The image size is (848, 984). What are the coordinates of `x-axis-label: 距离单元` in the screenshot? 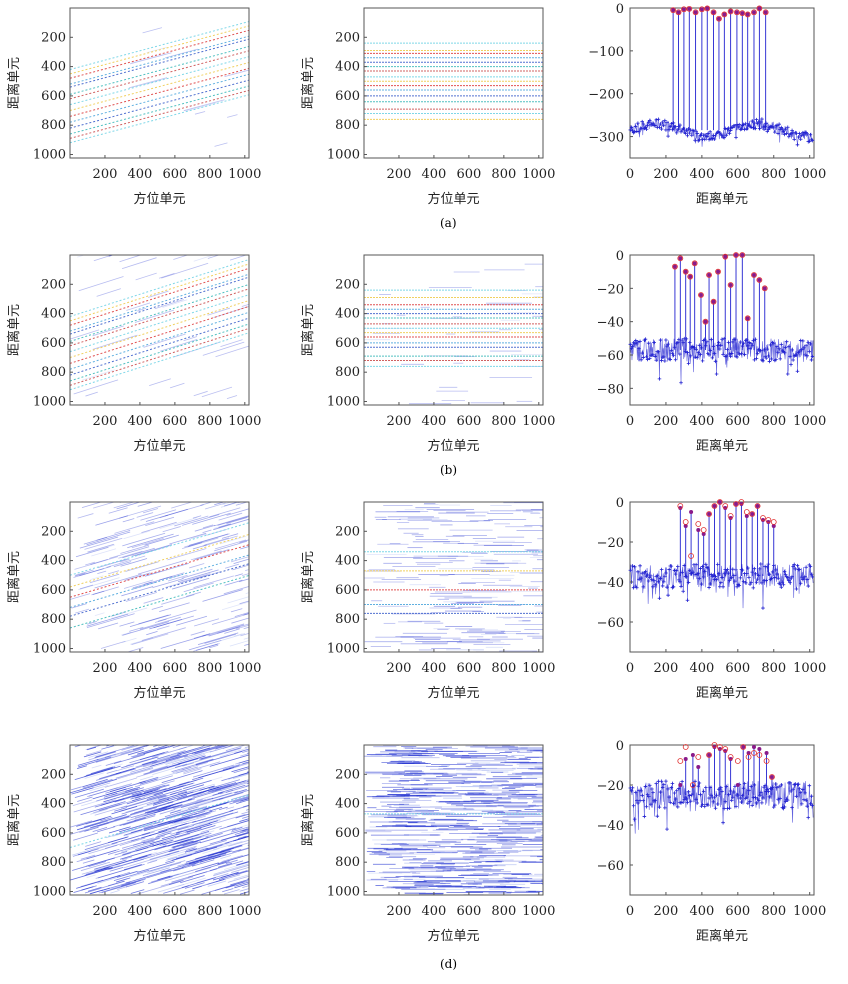 It's located at (722, 693).